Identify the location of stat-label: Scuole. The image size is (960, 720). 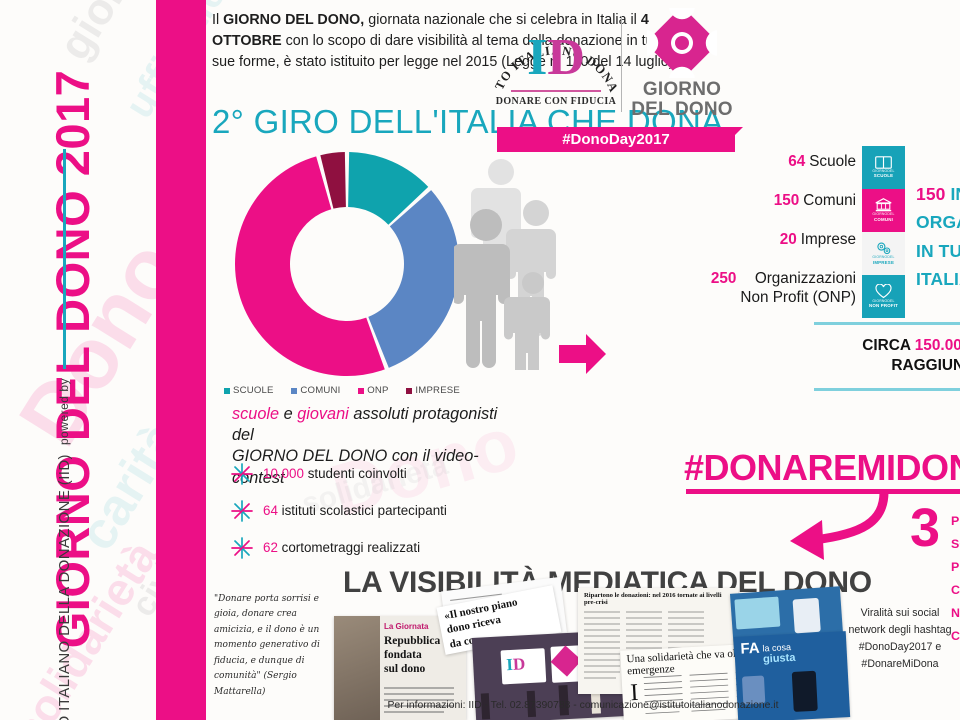
(832, 161).